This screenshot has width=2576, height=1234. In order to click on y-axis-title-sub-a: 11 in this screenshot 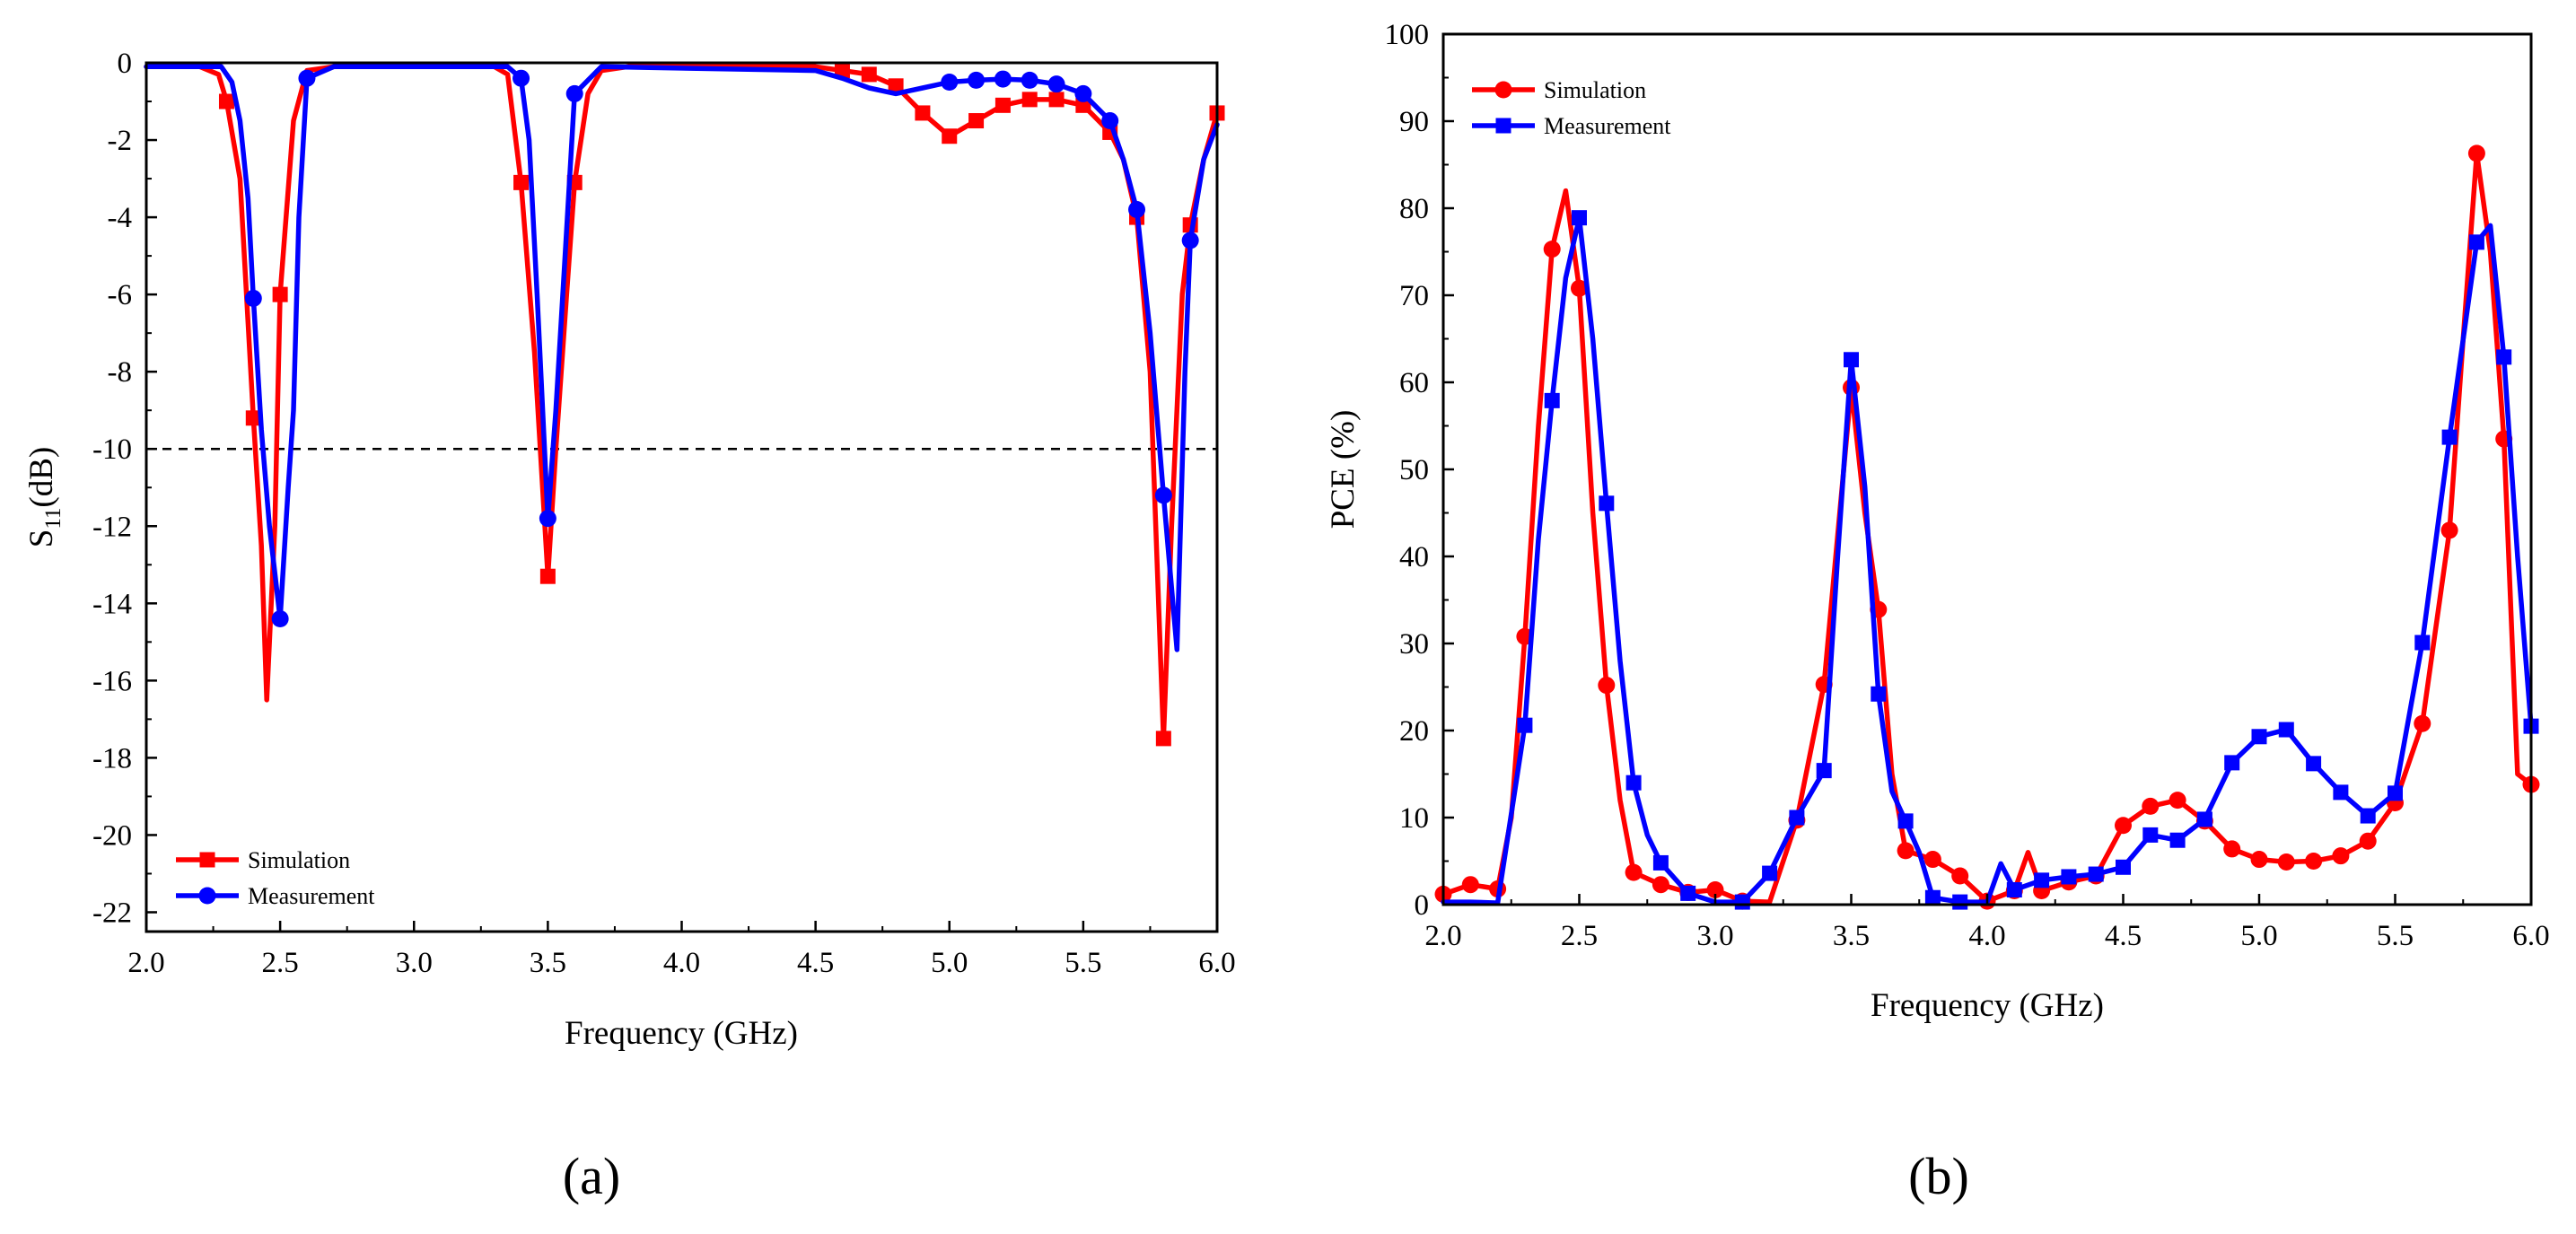, I will do `click(53, 519)`.